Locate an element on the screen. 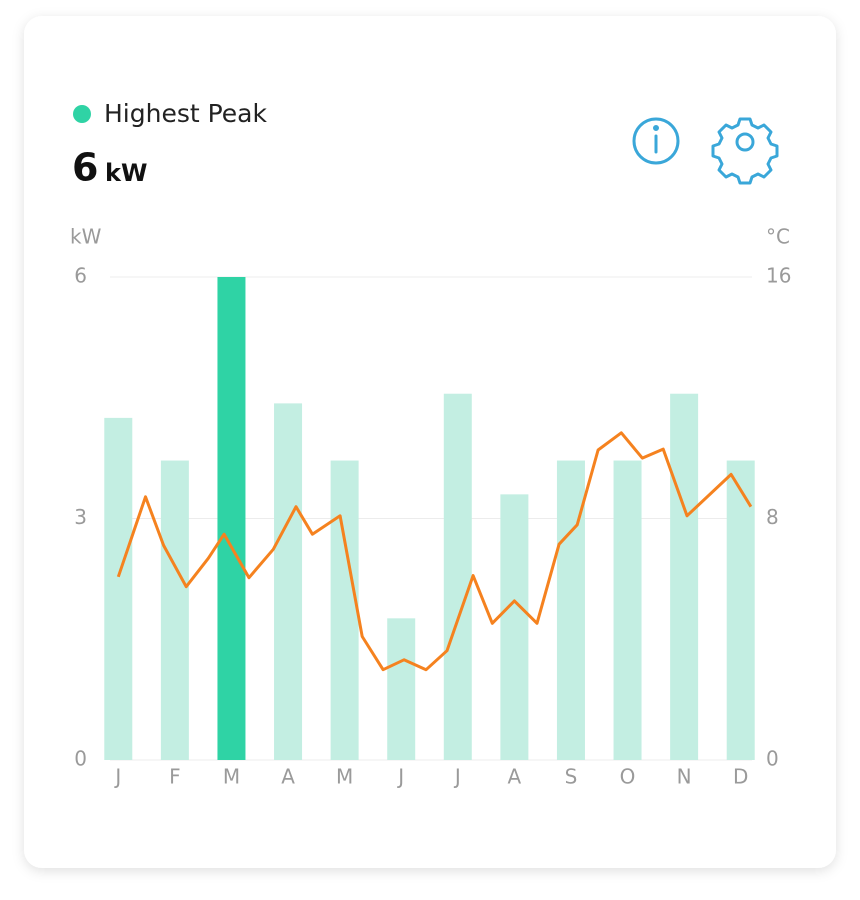  x-tick-label: D is located at coordinates (740, 777).